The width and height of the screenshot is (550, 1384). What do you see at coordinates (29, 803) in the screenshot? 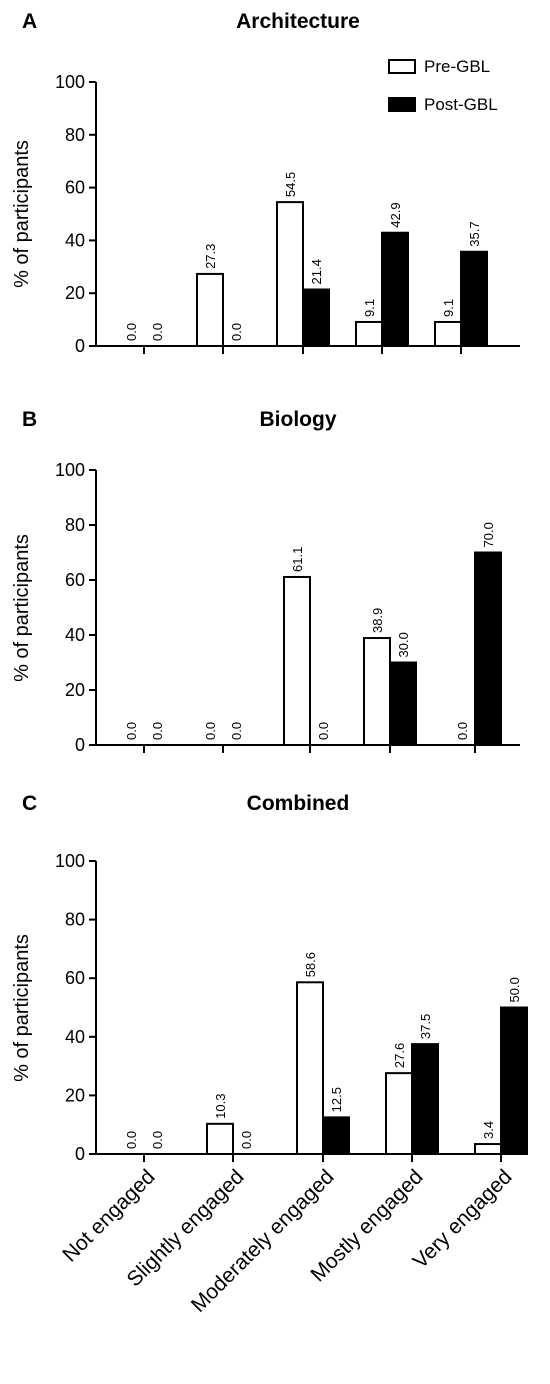
I see `panel-letter: C` at bounding box center [29, 803].